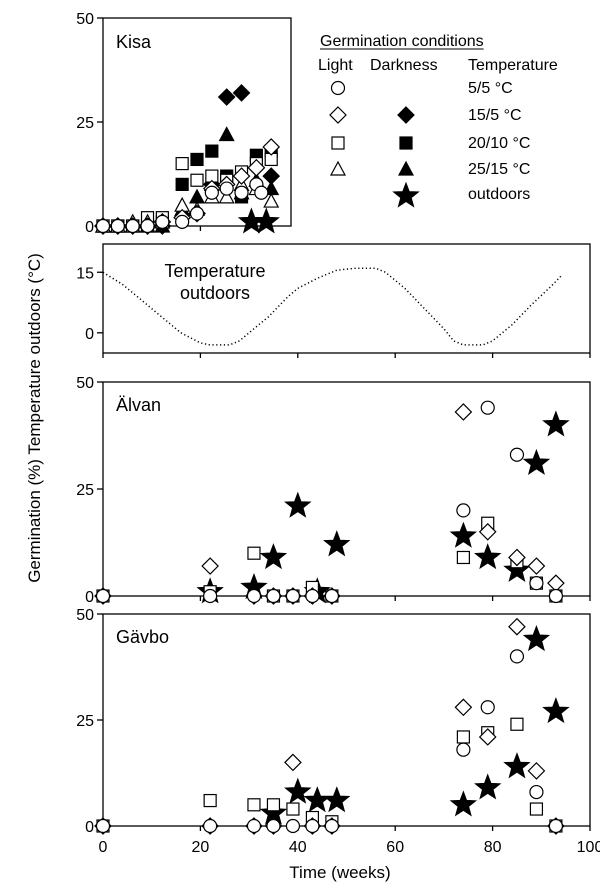  What do you see at coordinates (298, 847) in the screenshot?
I see `x-tick-label: 40` at bounding box center [298, 847].